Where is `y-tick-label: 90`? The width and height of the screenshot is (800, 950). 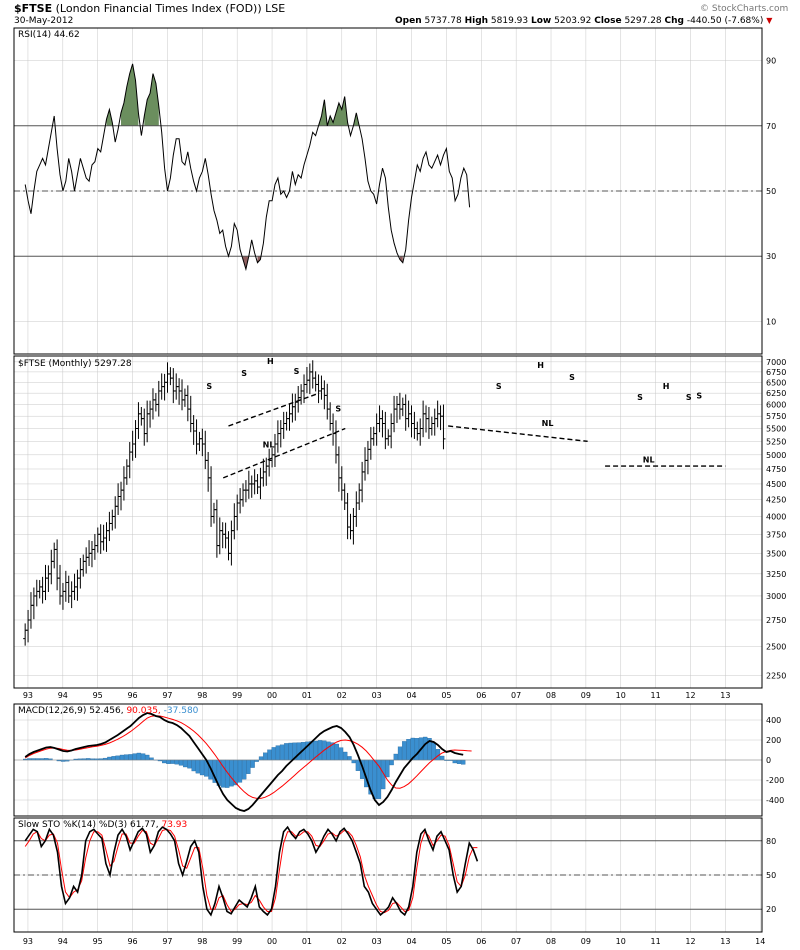 y-tick-label: 90 is located at coordinates (771, 61).